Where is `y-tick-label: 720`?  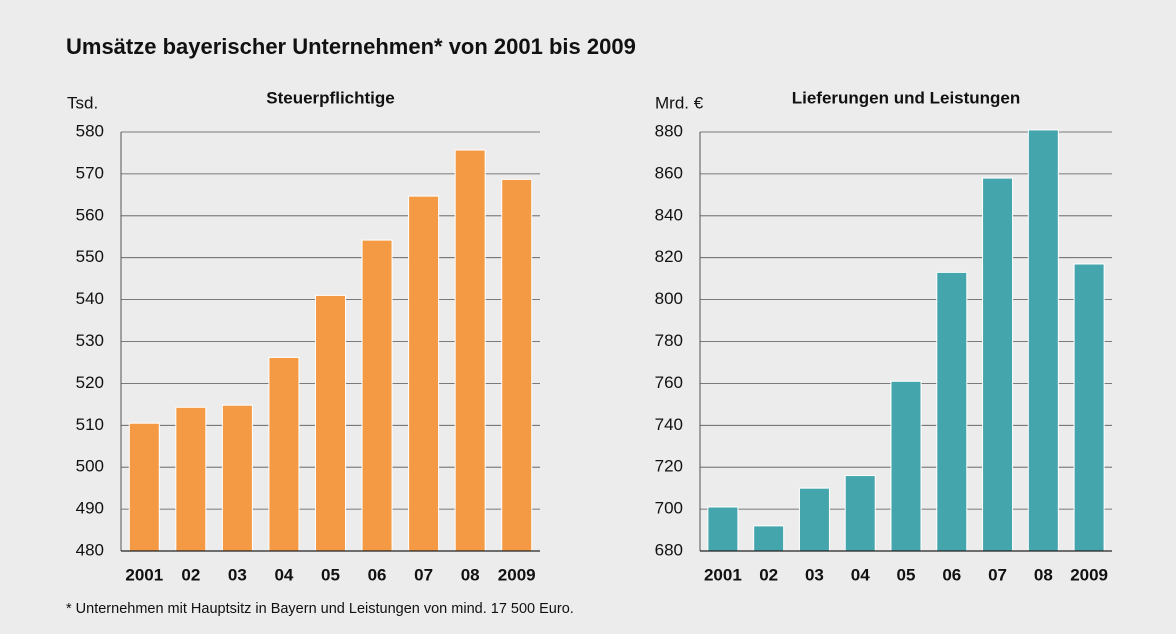
y-tick-label: 720 is located at coordinates (669, 466).